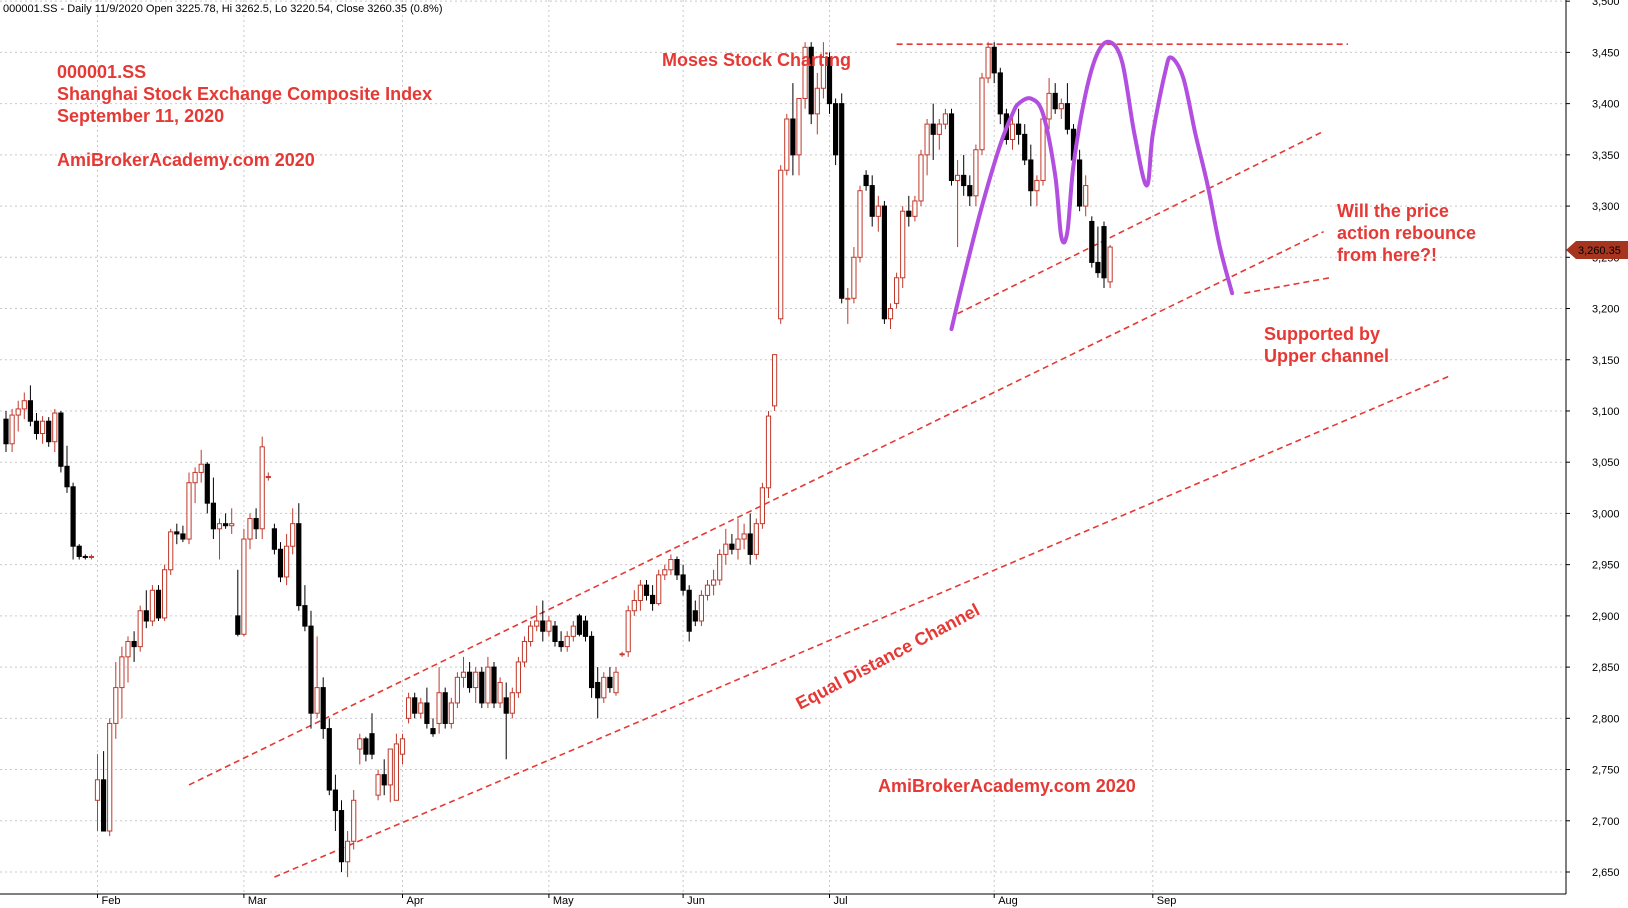  What do you see at coordinates (1393, 211) in the screenshot?
I see `question-line-1: Will the price` at bounding box center [1393, 211].